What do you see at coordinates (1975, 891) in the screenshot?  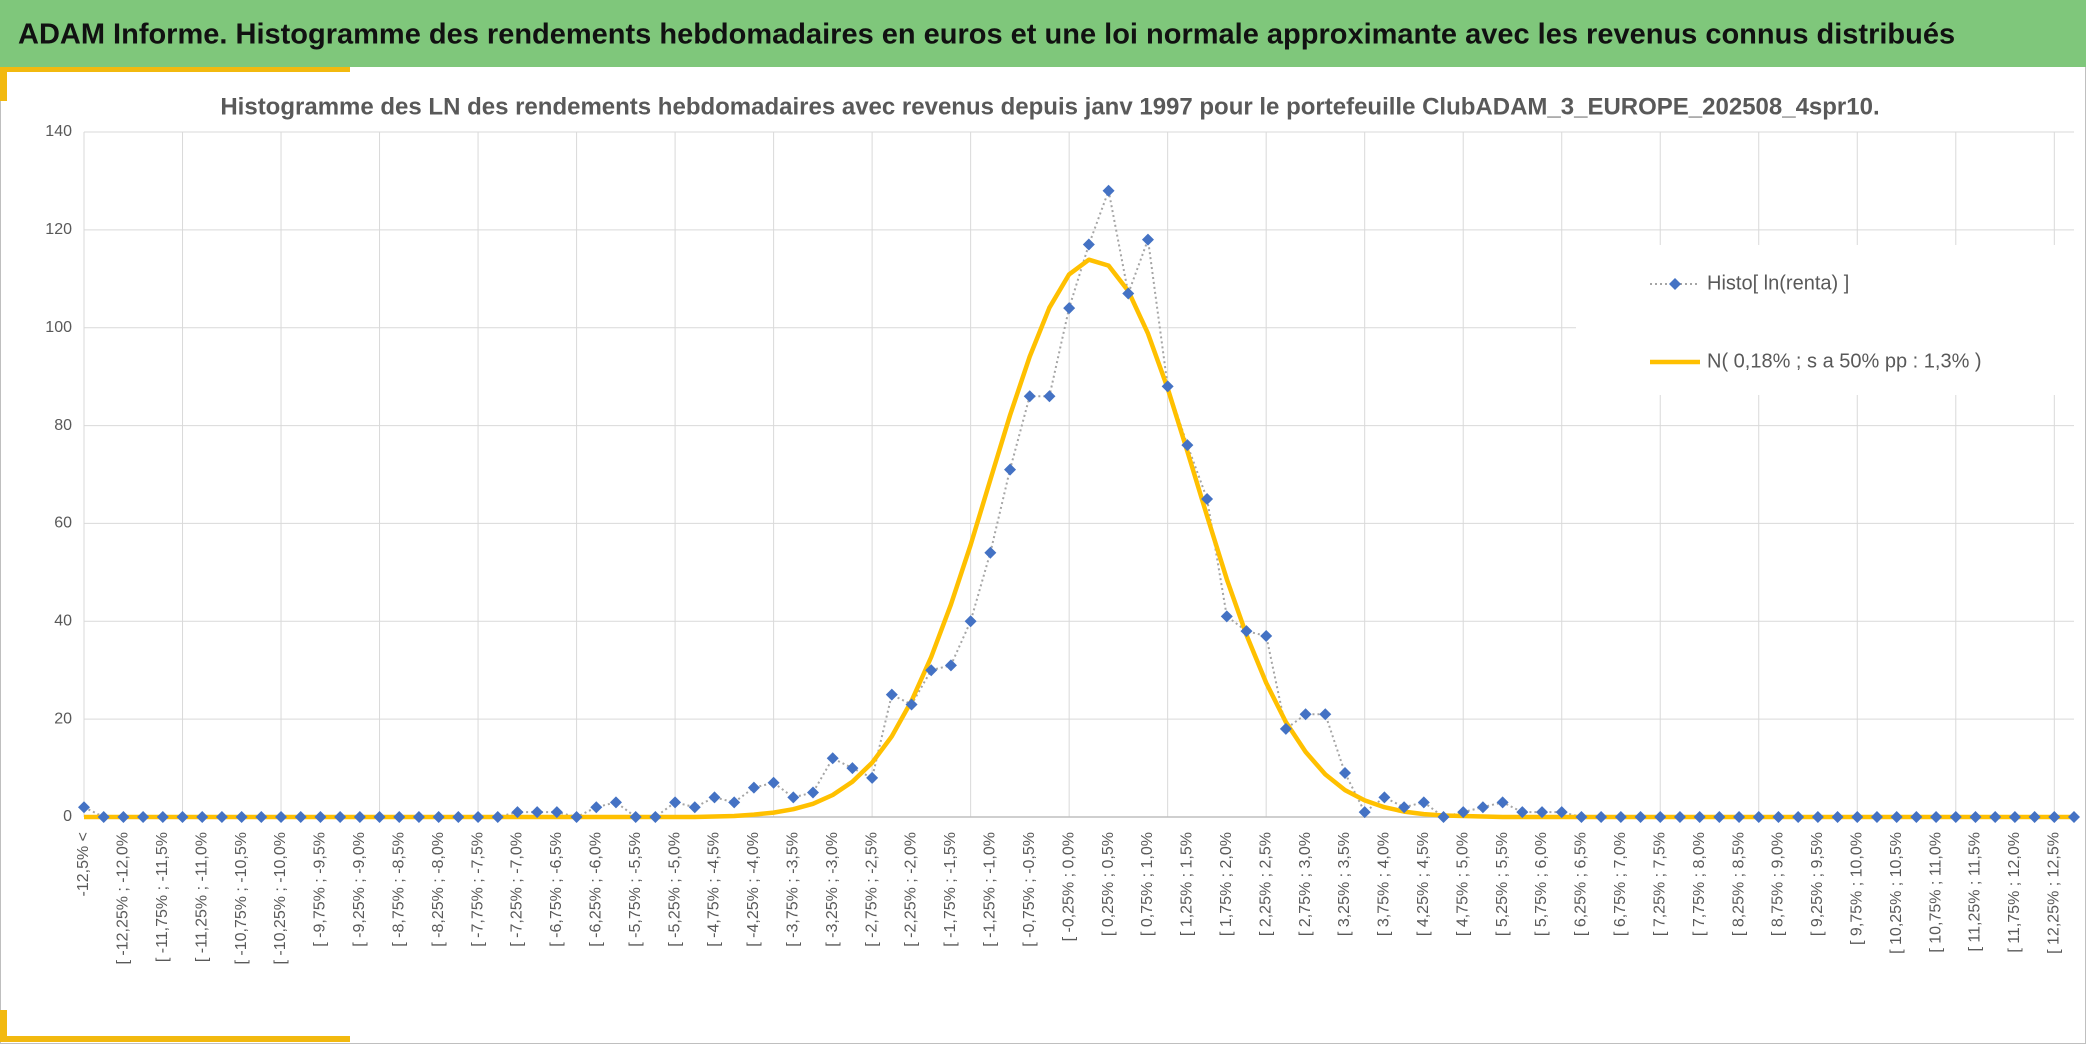 I see `x-tick-label: [ 11,25% ; 11,5%` at bounding box center [1975, 891].